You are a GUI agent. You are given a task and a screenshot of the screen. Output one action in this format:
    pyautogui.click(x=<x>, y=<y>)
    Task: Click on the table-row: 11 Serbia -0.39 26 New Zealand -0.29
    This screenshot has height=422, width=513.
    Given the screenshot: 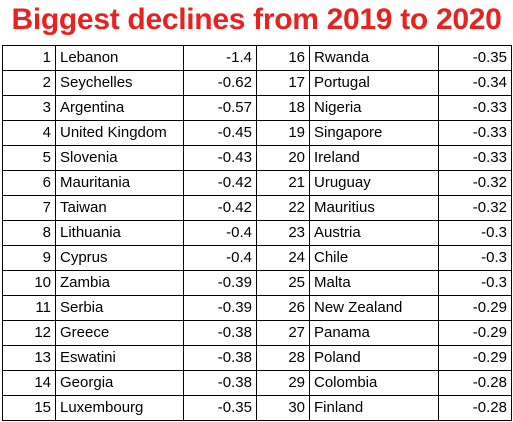 What is the action you would take?
    pyautogui.click(x=257, y=308)
    